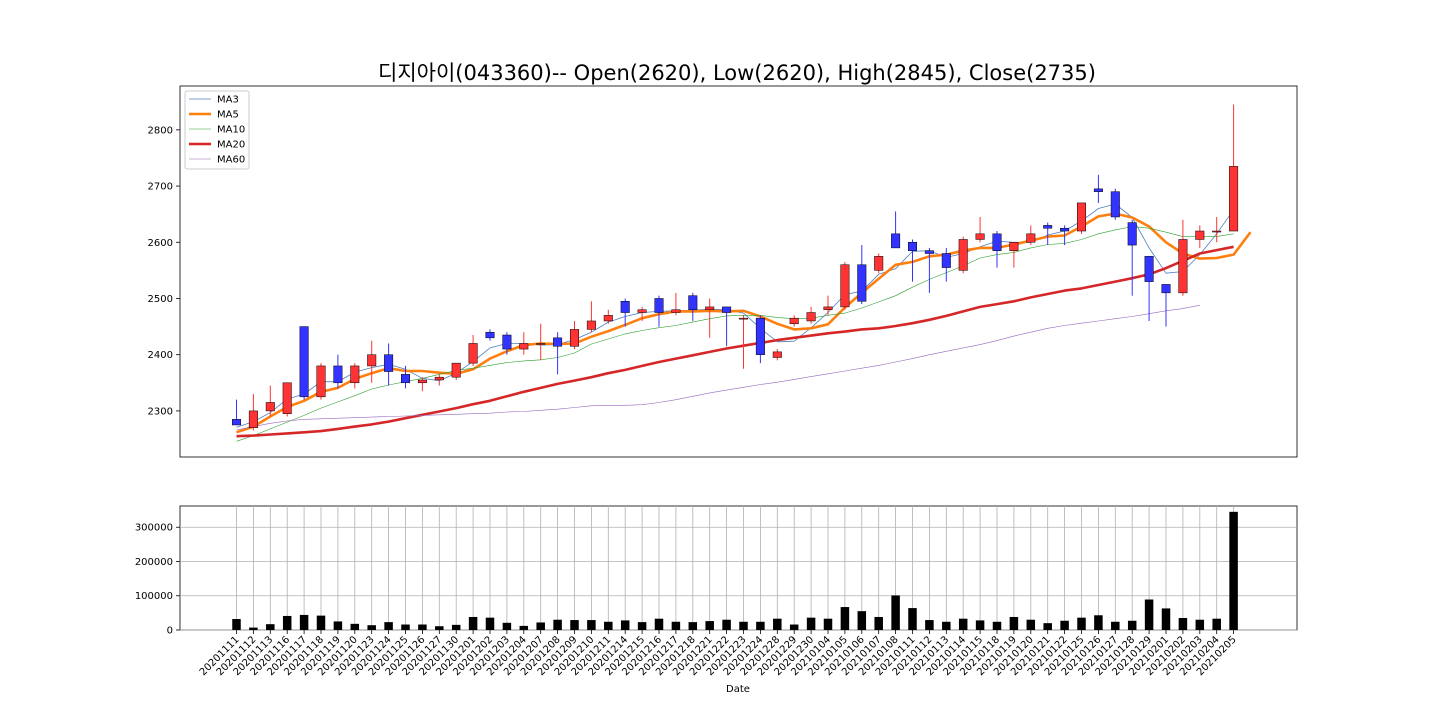 Image resolution: width=1440 pixels, height=720 pixels. Describe the element at coordinates (217, 130) in the screenshot. I see `legend-box` at that location.